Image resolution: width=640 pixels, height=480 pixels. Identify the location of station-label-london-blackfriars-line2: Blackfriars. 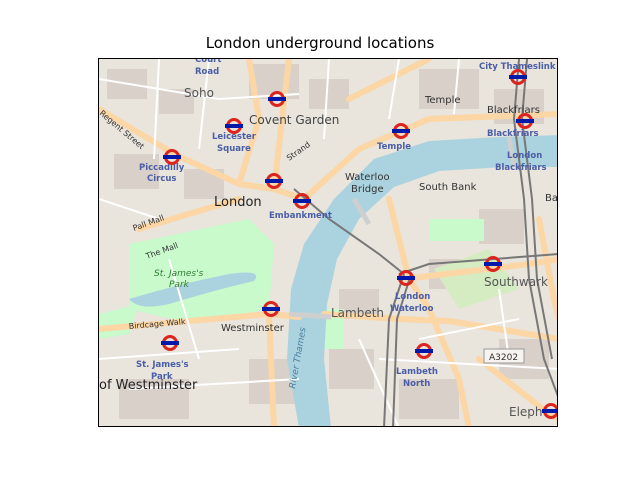
(521, 168).